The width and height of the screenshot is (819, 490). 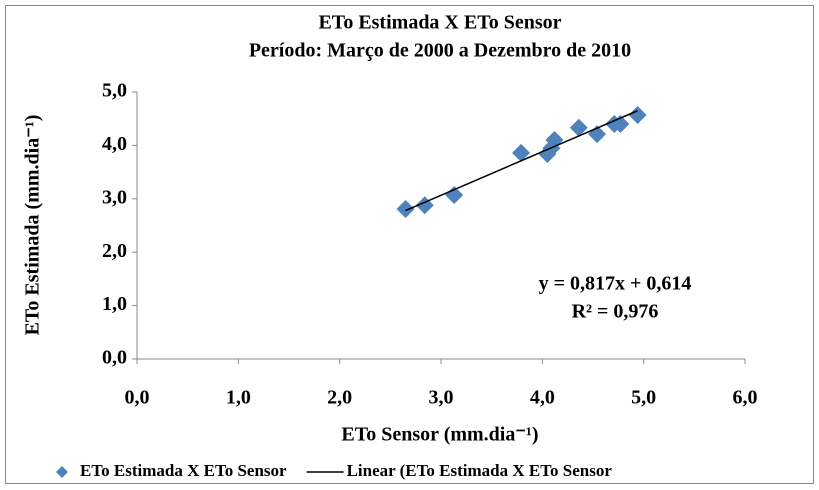 I want to click on r-squared: R² = 0,976, so click(x=615, y=312).